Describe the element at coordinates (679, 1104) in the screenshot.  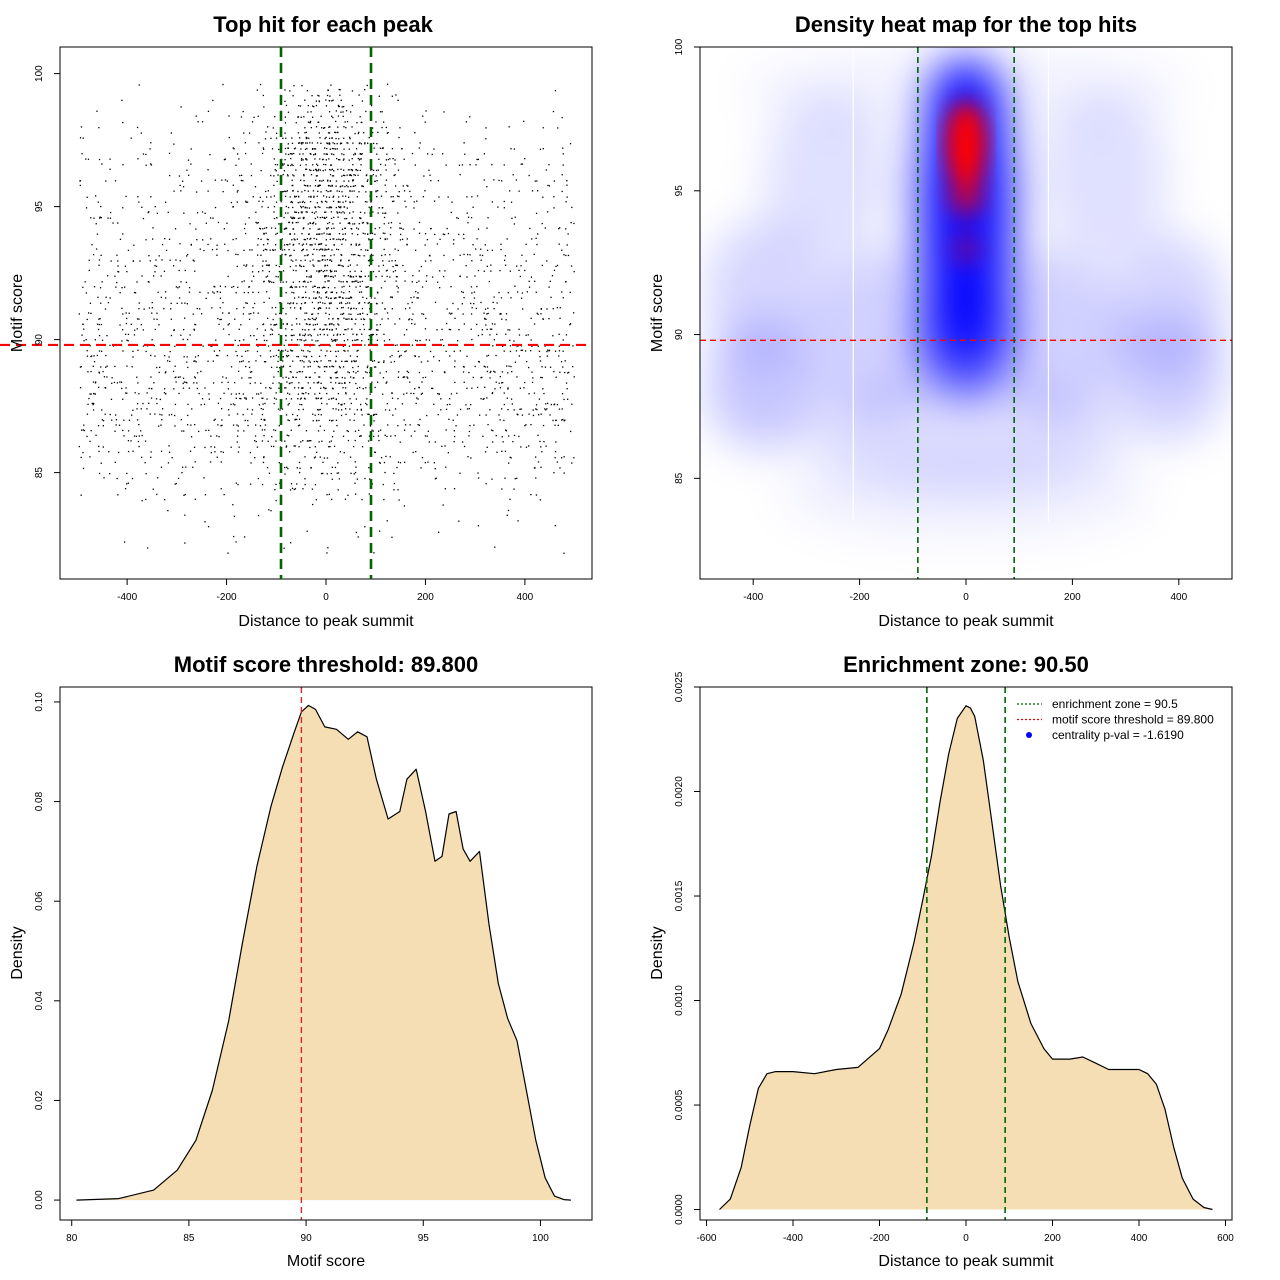
I see `y-tick-label: 0.0005` at that location.